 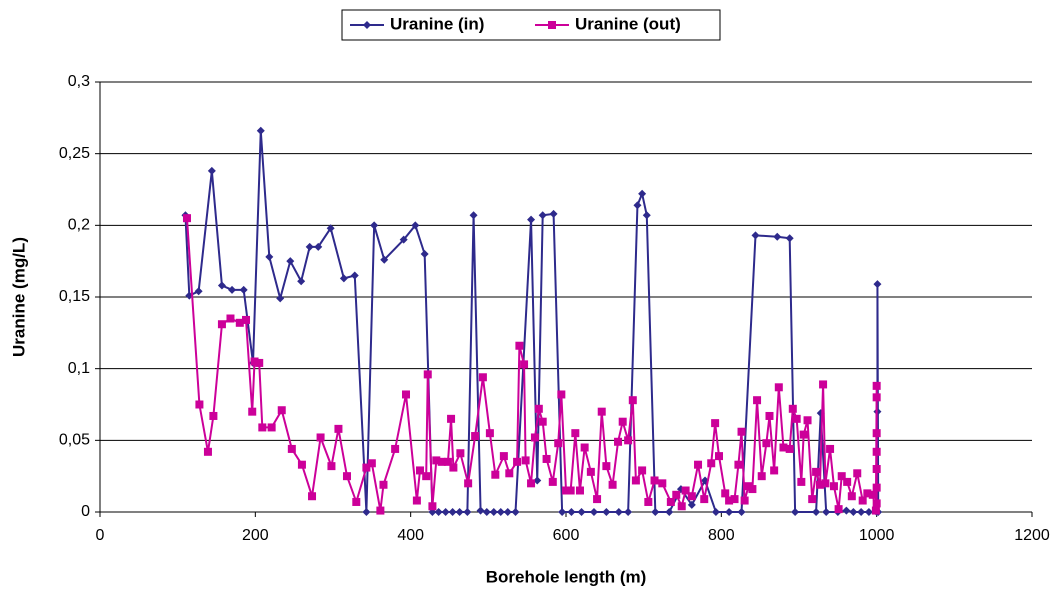 What do you see at coordinates (628, 23) in the screenshot?
I see `legend-label: Uranine (out)` at bounding box center [628, 23].